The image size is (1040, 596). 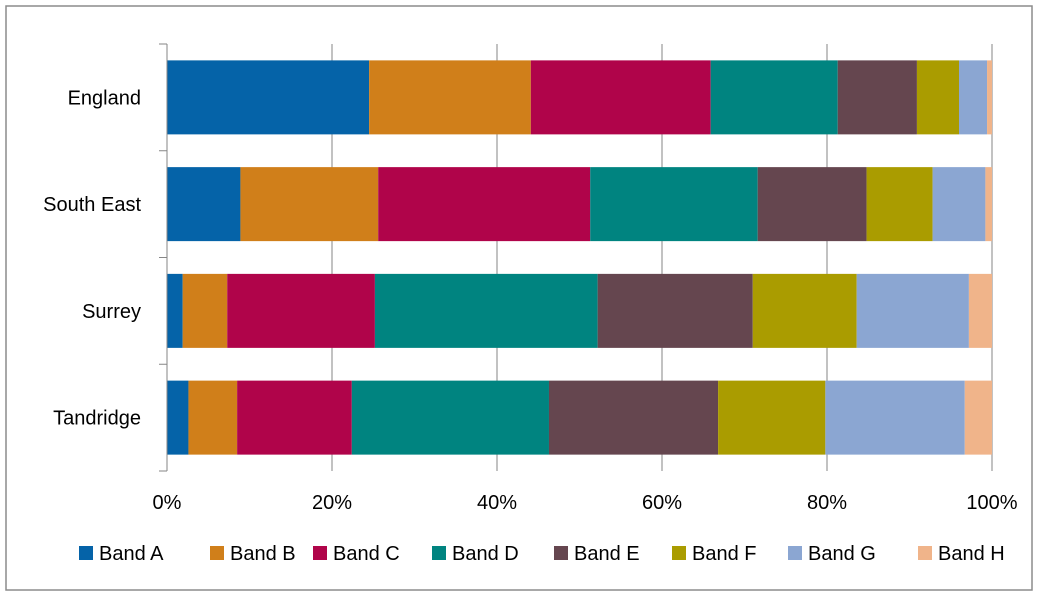 I want to click on bar-england-band-a, so click(x=268, y=97).